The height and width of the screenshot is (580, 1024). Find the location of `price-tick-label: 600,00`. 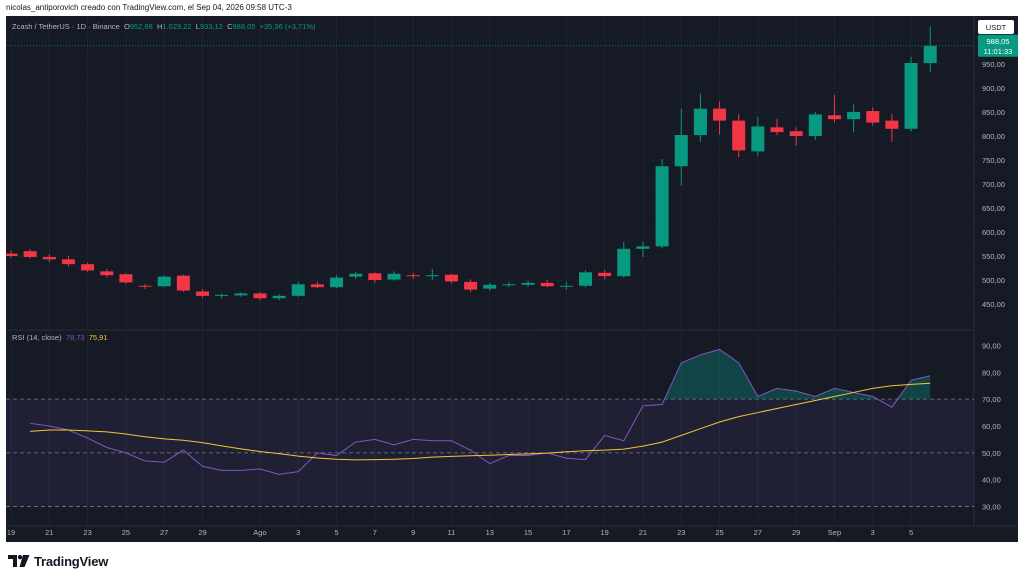

price-tick-label: 600,00 is located at coordinates (993, 232).